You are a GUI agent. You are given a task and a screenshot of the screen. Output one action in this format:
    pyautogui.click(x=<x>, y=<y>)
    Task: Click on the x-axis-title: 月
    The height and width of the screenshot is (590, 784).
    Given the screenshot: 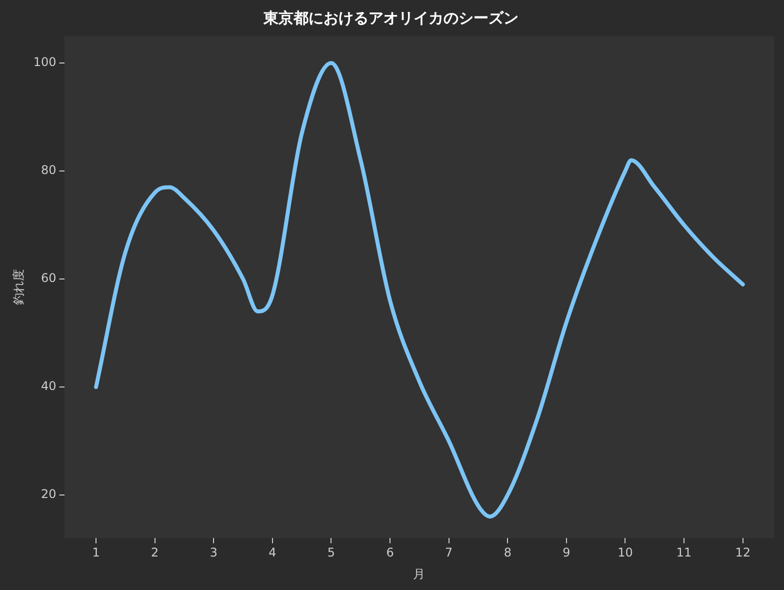 What is the action you would take?
    pyautogui.click(x=419, y=573)
    